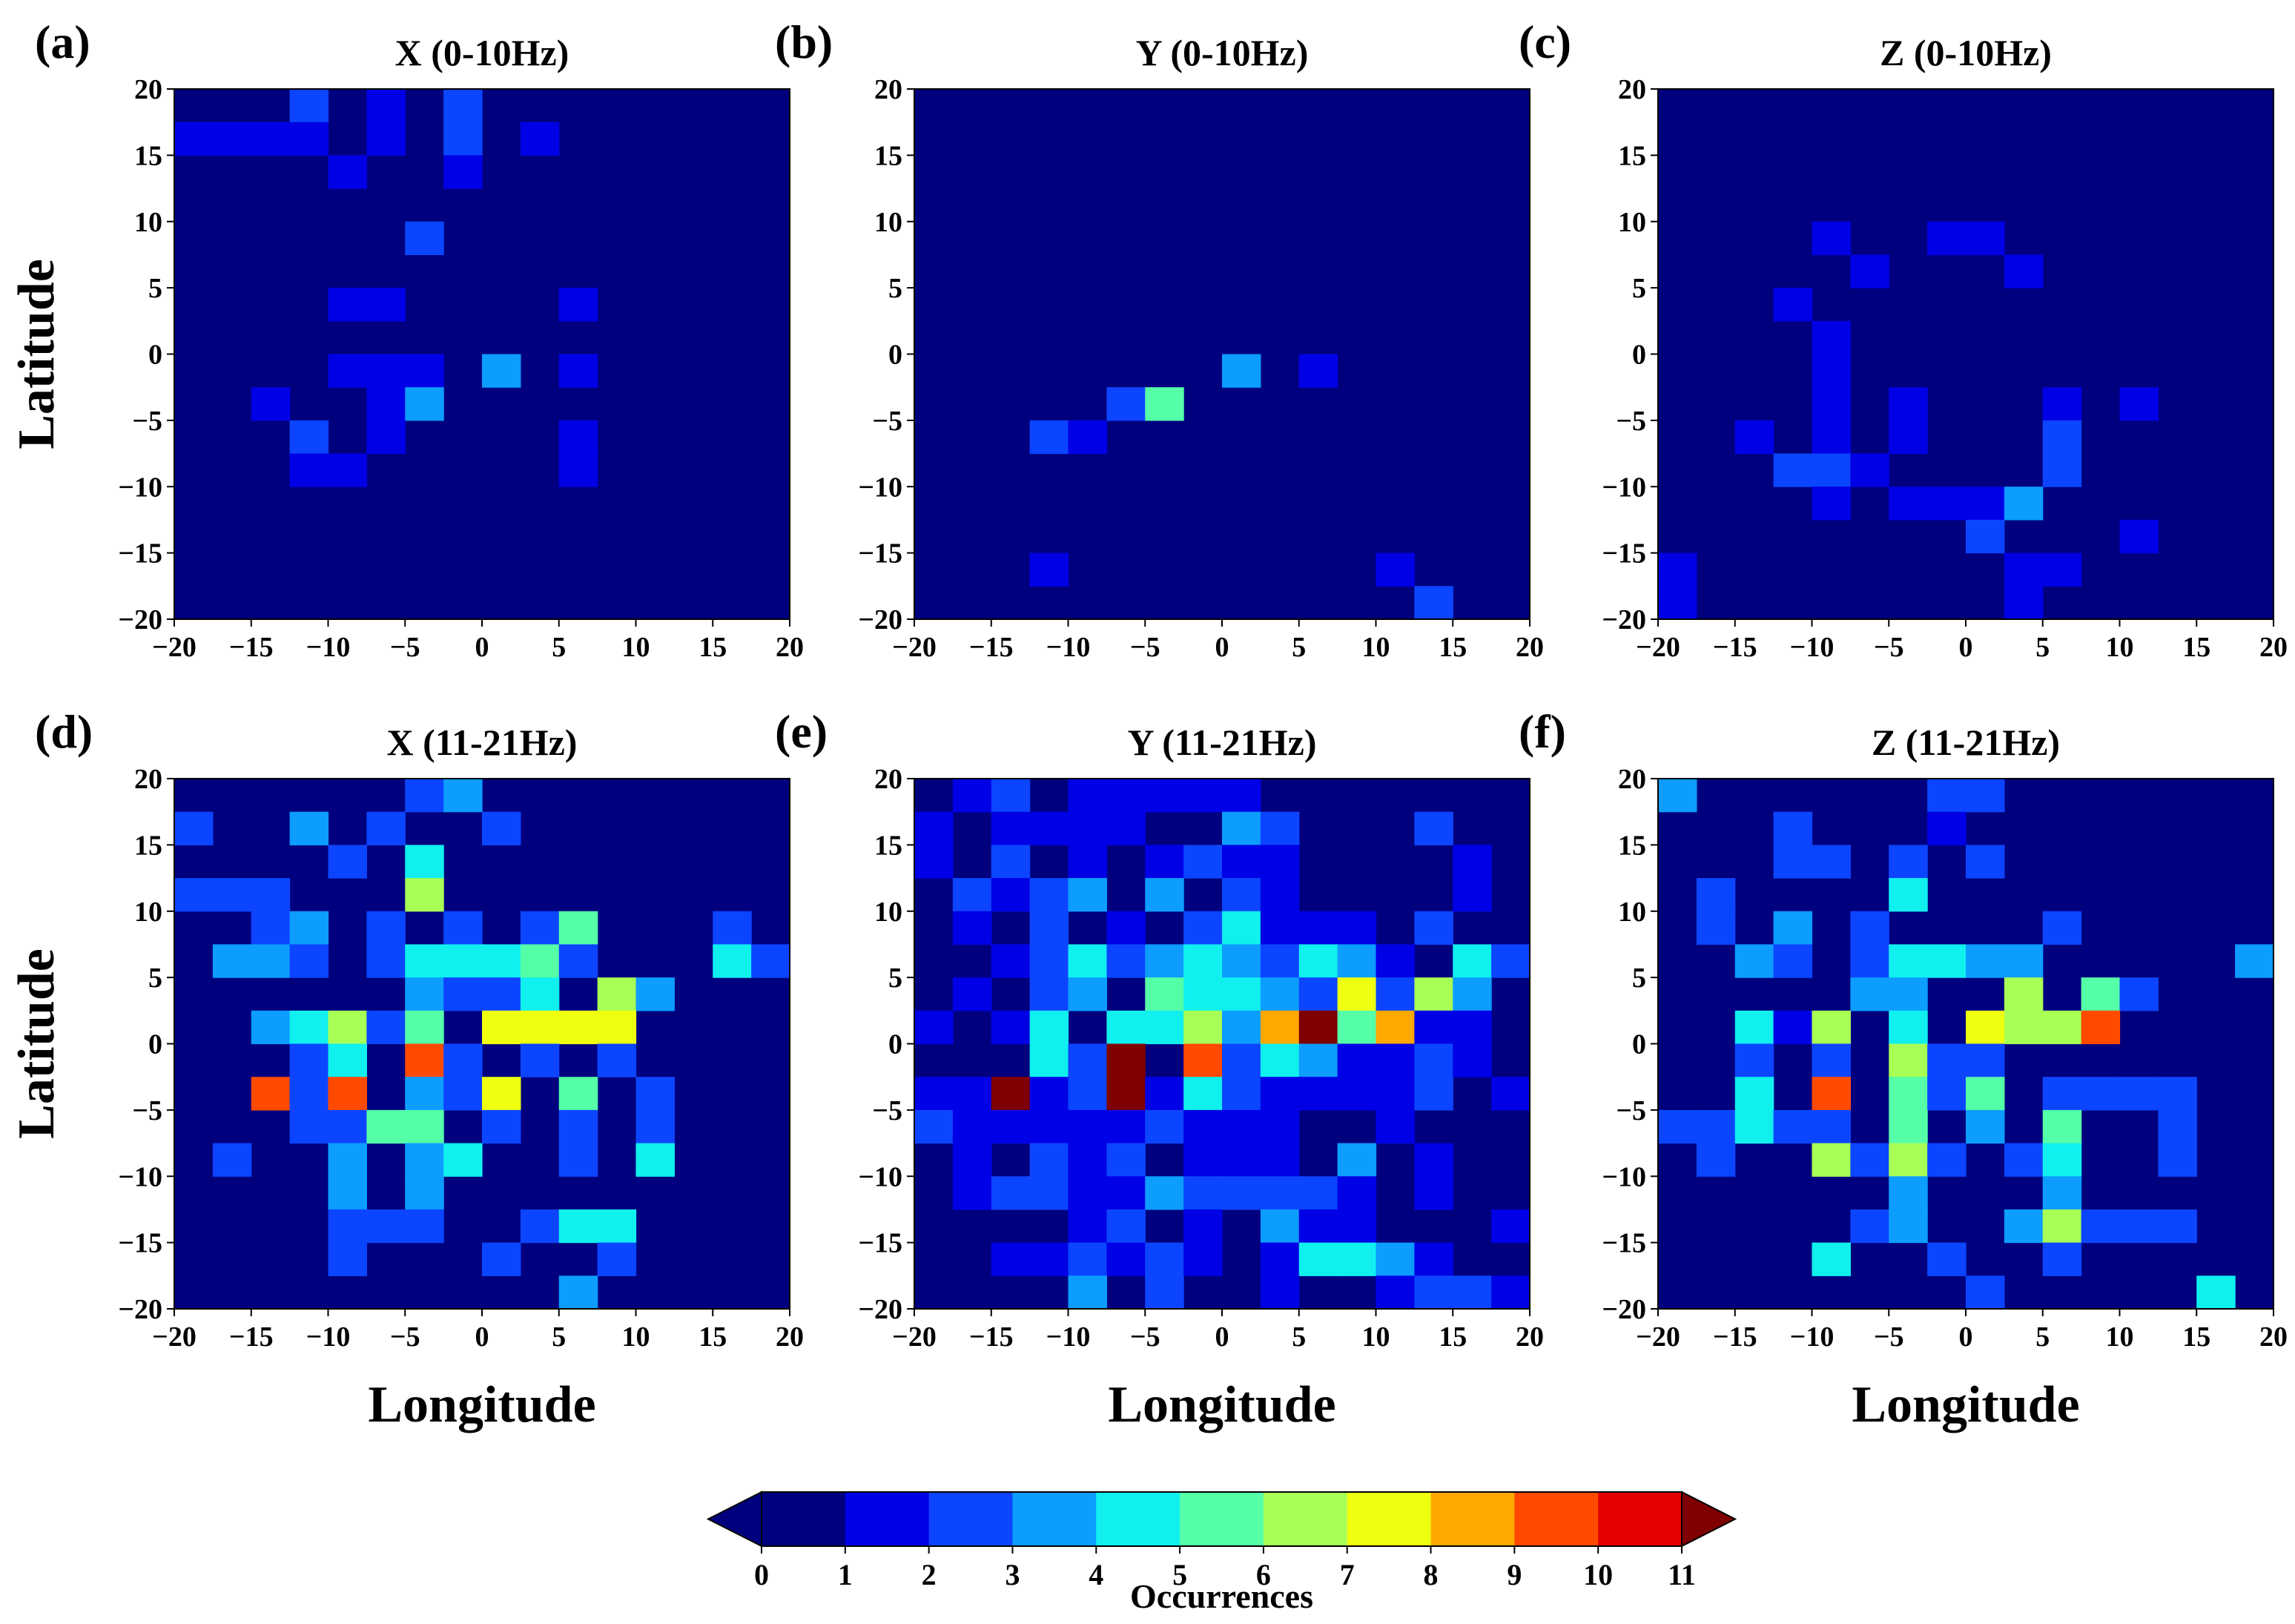 This screenshot has width=2295, height=1624. I want to click on x-tick-label: −20, so click(1658, 1337).